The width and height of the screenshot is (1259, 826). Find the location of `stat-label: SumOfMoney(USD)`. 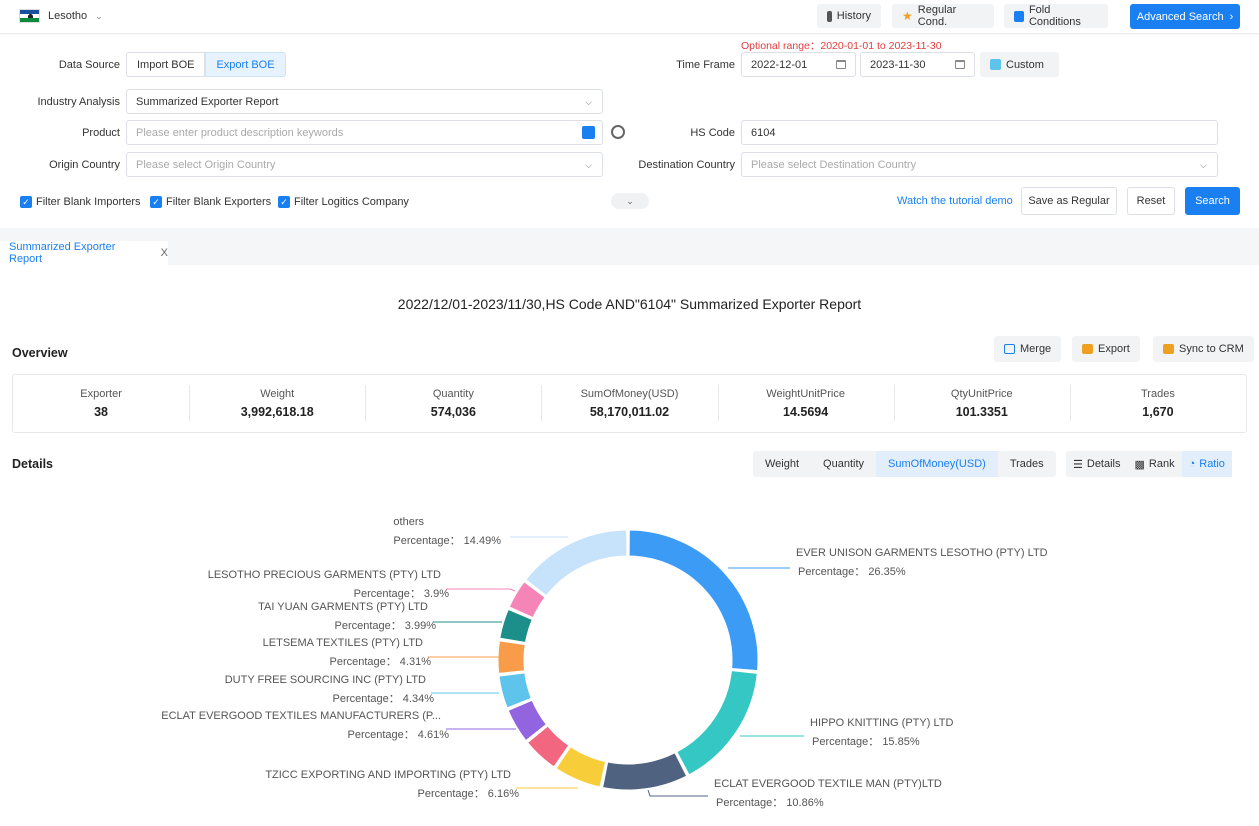

stat-label: SumOfMoney(USD) is located at coordinates (629, 394).